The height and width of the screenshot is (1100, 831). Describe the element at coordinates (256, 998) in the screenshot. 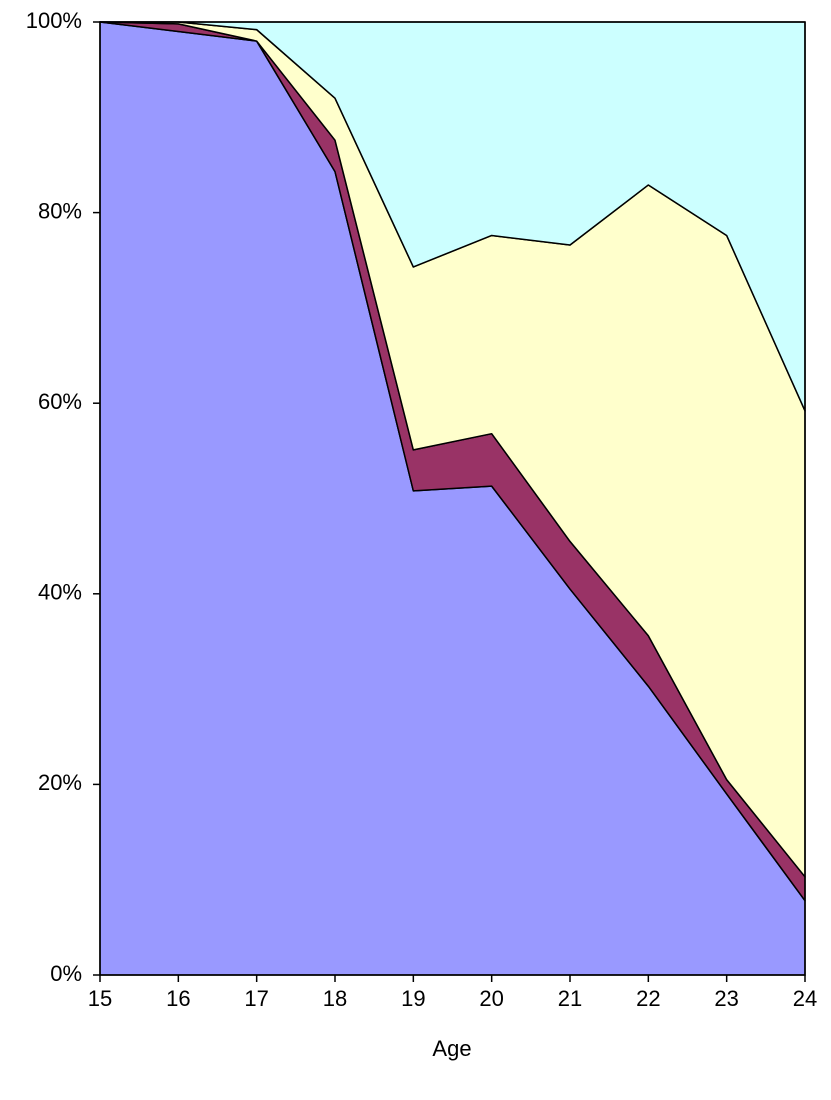

I see `x-tick-label: 17` at that location.